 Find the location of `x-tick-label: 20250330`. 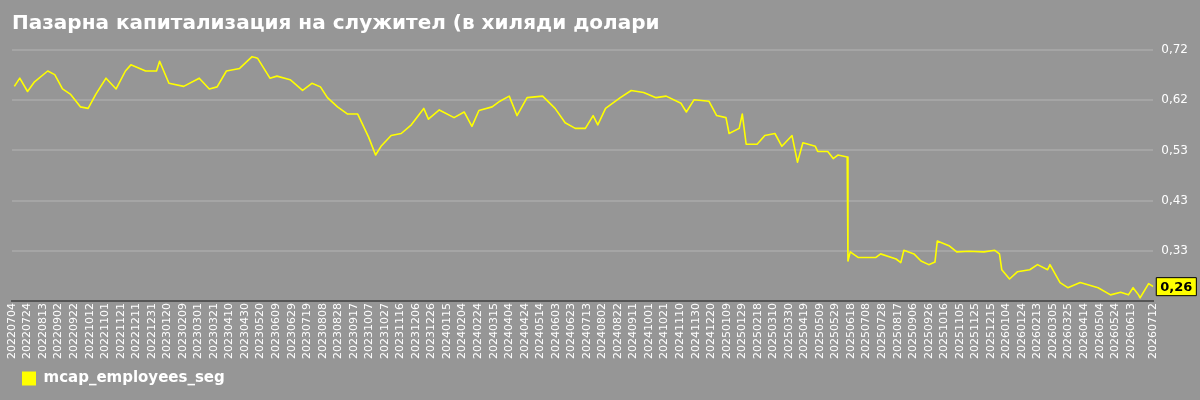

x-tick-label: 20250330 is located at coordinates (788, 331).